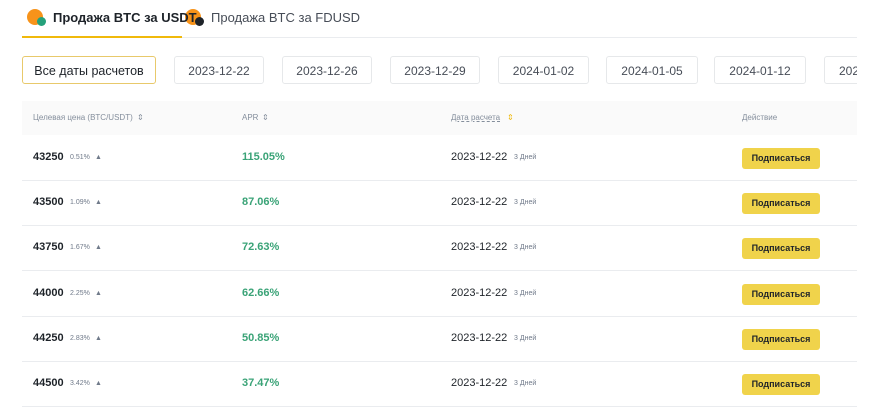 This screenshot has height=408, width=884. Describe the element at coordinates (89, 70) in the screenshot. I see `date-filter: Все даты расчетов` at that location.